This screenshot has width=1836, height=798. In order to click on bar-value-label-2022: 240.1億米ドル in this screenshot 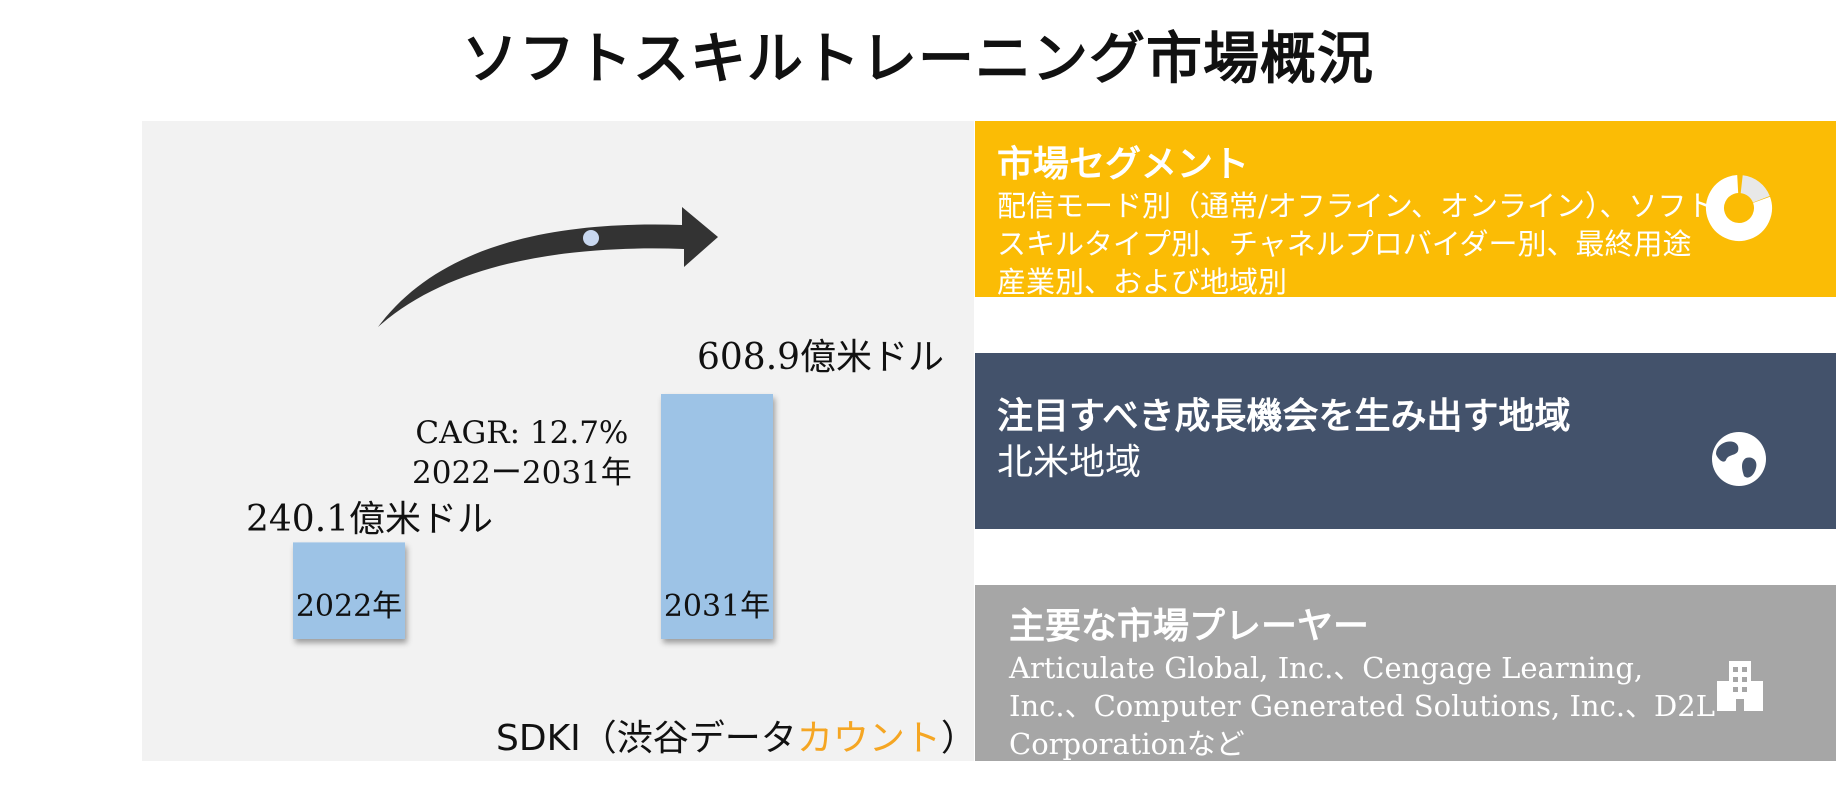, I will do `click(370, 520)`.